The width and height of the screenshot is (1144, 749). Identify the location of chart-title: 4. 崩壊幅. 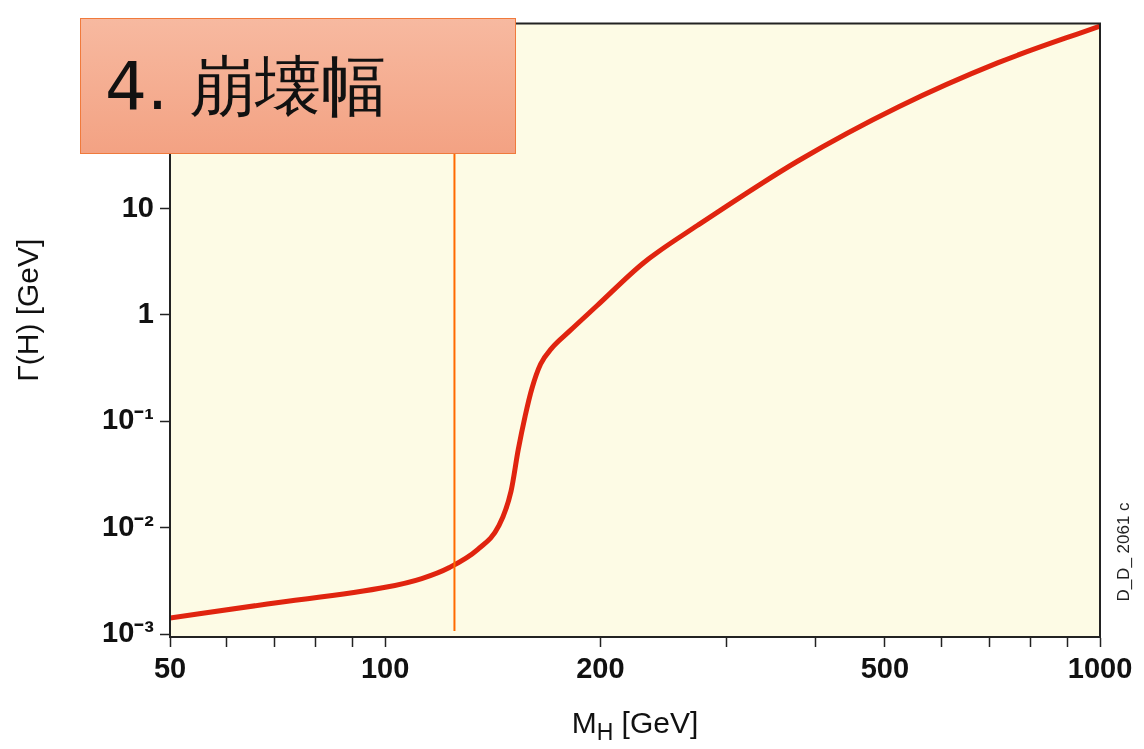
(298, 86).